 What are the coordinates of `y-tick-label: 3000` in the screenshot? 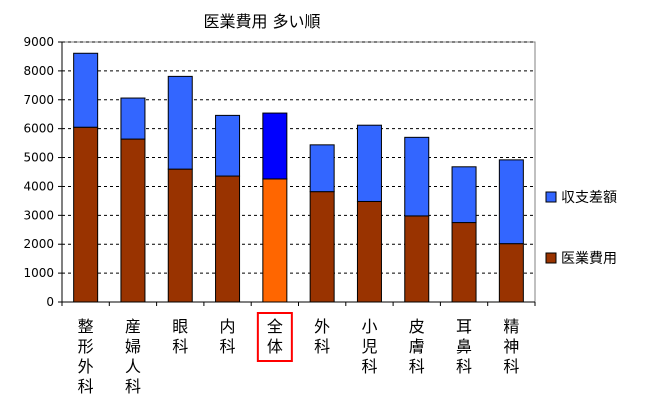 It's located at (38, 215).